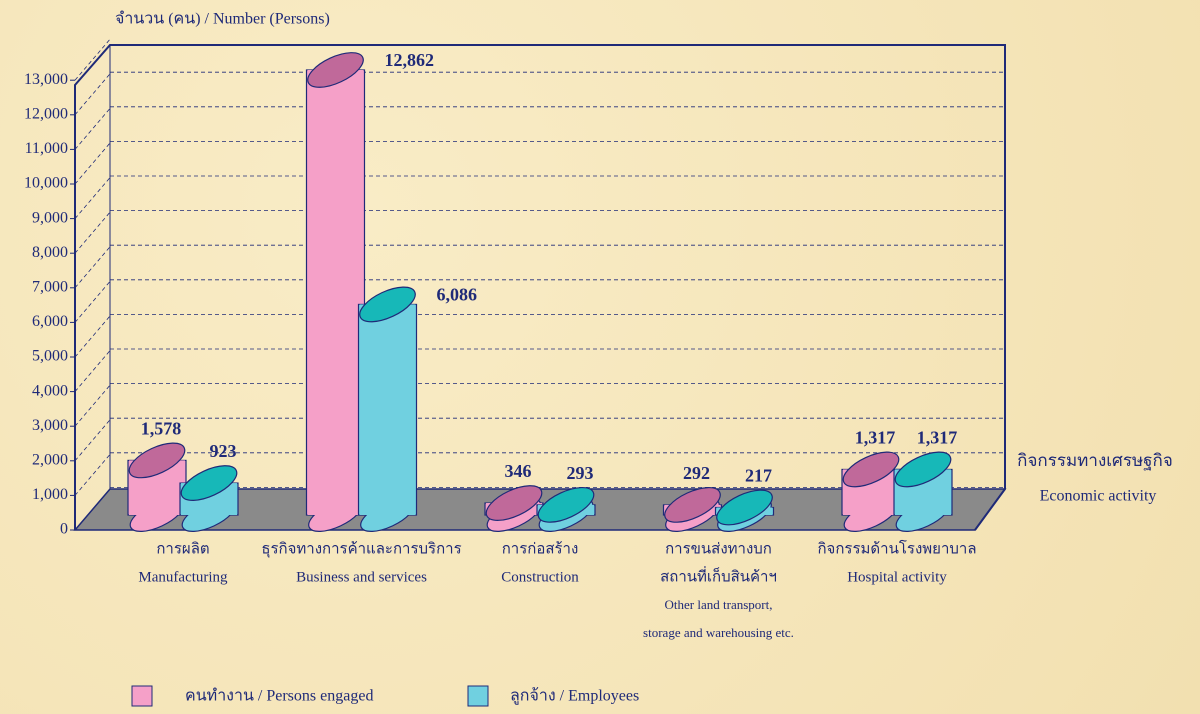  What do you see at coordinates (223, 451) in the screenshot?
I see `value-label: 923` at bounding box center [223, 451].